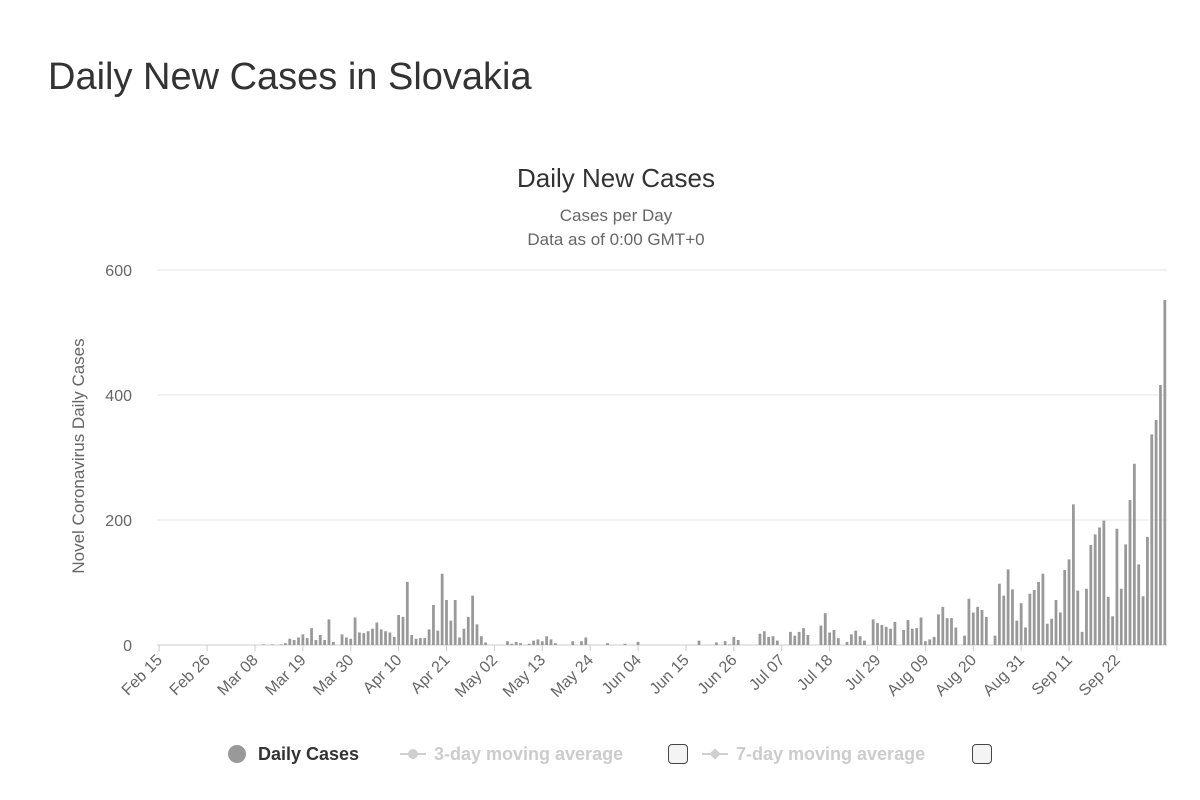 The height and width of the screenshot is (800, 1200). Describe the element at coordinates (678, 754) in the screenshot. I see `checkbox-3day-average` at that location.